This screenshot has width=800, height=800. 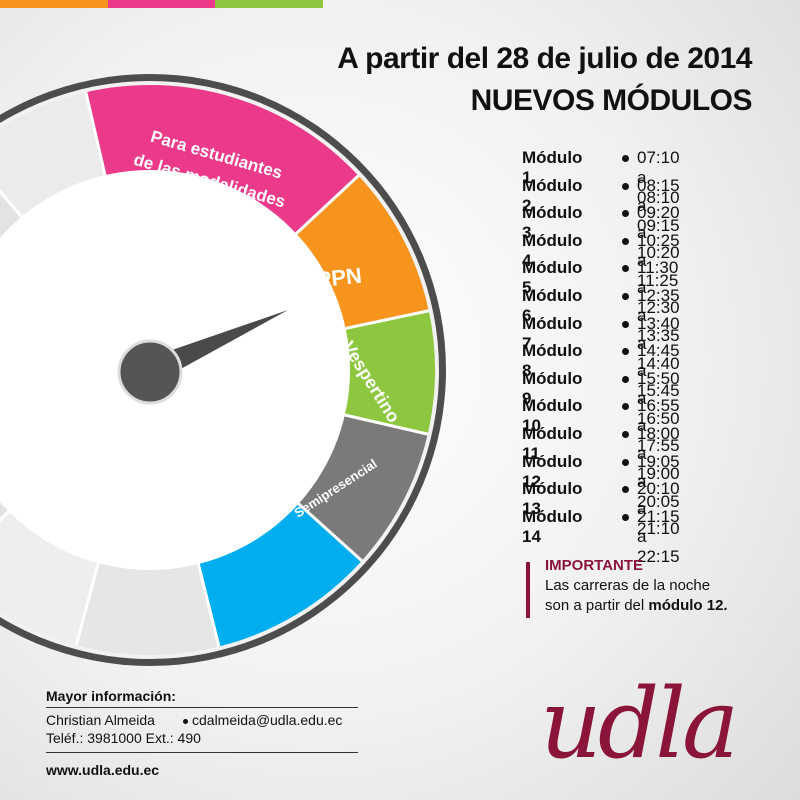 What do you see at coordinates (103, 770) in the screenshot?
I see `contact-web: www.udla.edu.ec` at bounding box center [103, 770].